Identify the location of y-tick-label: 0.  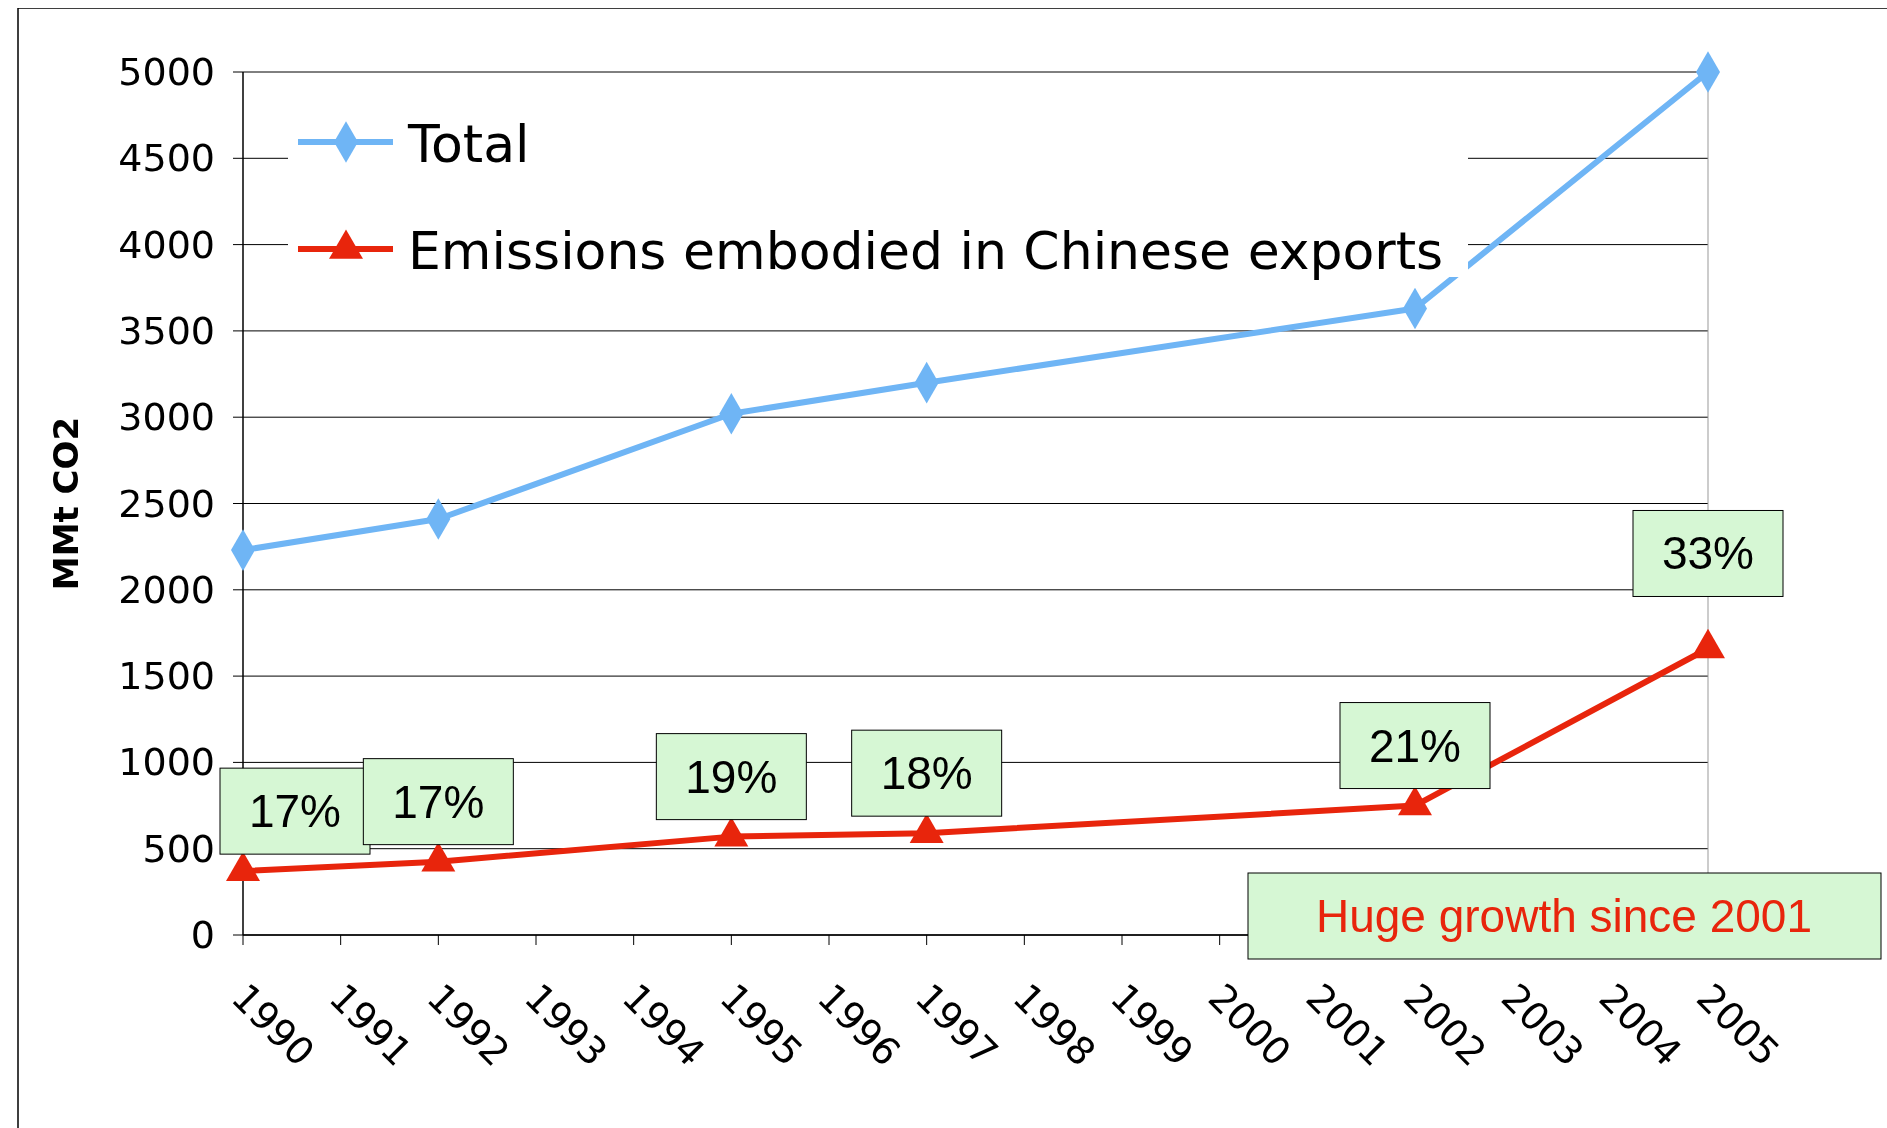
(202, 935).